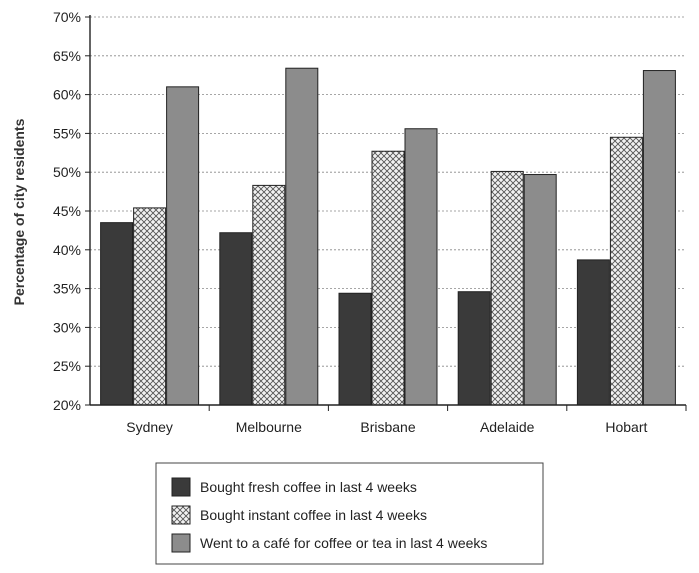  I want to click on y-tick-label: 55%, so click(67, 133).